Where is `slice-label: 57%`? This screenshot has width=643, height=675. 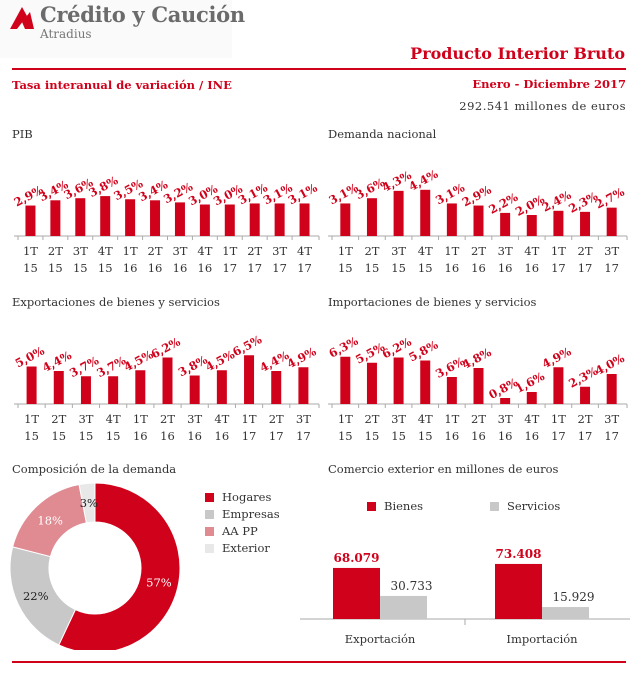
slice-label: 57% is located at coordinates (159, 582).